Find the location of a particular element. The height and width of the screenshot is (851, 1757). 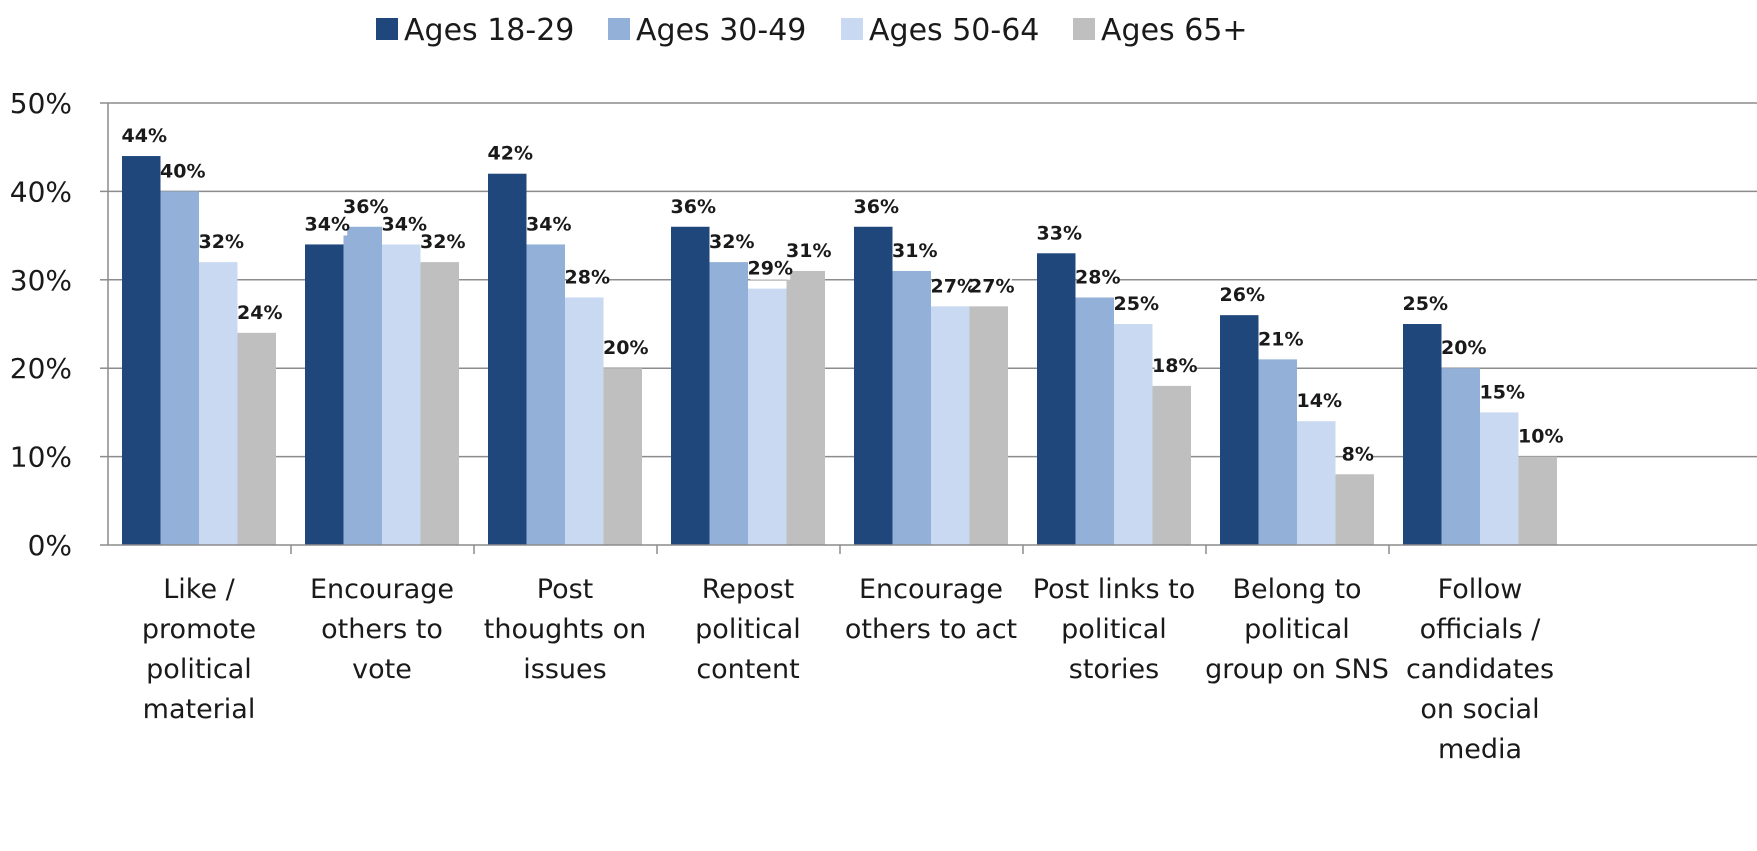

data-label: 44% is located at coordinates (144, 136).